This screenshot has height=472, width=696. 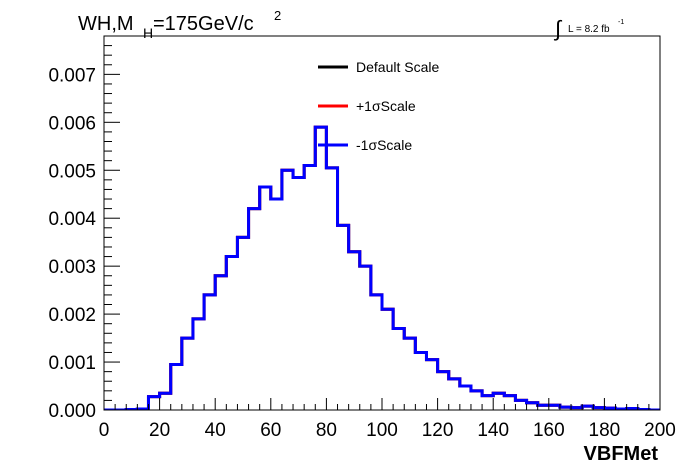 I want to click on y-tick-label: 0.007, so click(x=72, y=75).